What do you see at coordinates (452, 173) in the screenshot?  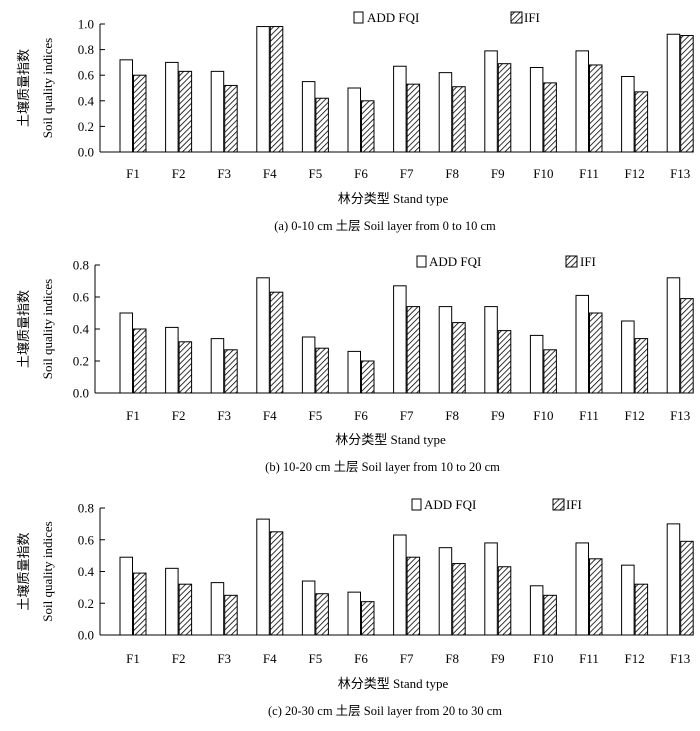 I see `x-tick-label-f8: F8` at bounding box center [452, 173].